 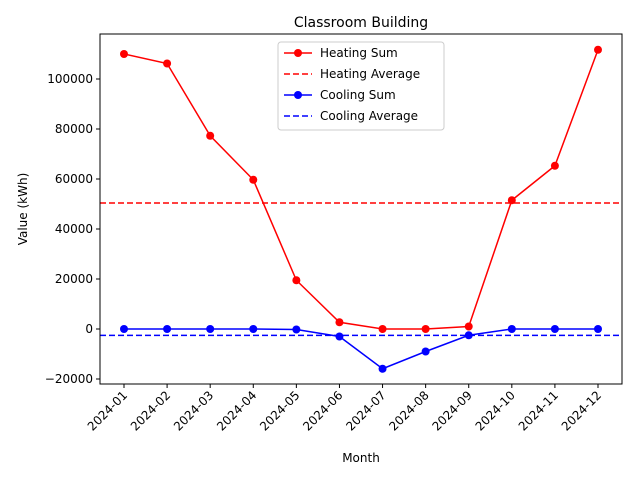 What do you see at coordinates (361, 458) in the screenshot?
I see `x-axis-label: Month` at bounding box center [361, 458].